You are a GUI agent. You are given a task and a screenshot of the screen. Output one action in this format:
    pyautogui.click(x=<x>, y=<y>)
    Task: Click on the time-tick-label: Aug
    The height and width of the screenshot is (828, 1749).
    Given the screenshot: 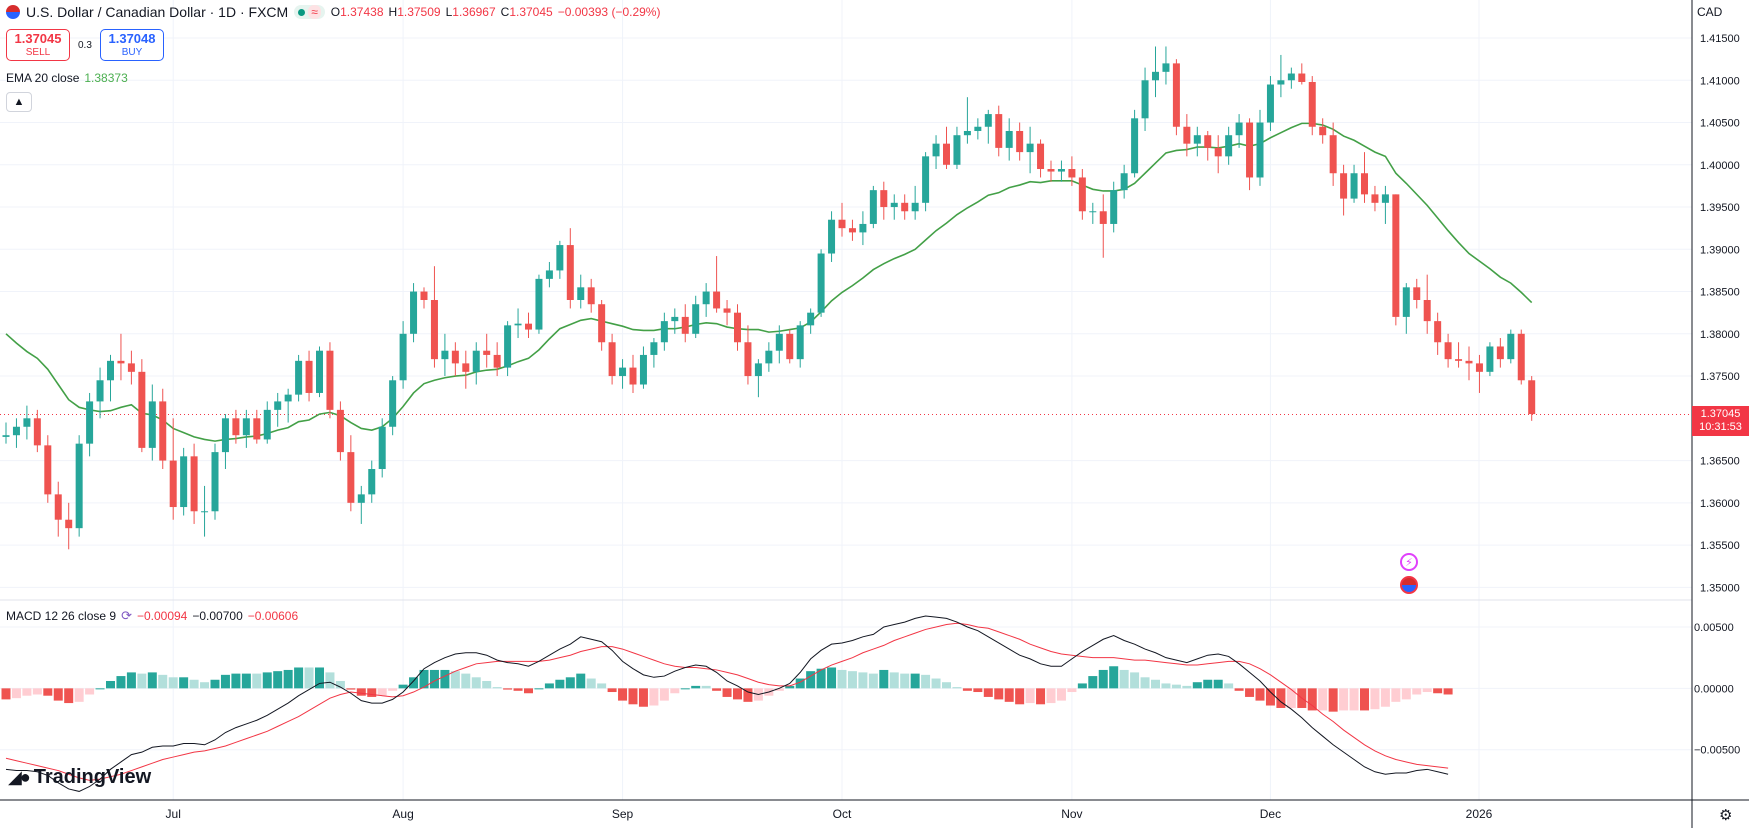 What is the action you would take?
    pyautogui.click(x=402, y=814)
    